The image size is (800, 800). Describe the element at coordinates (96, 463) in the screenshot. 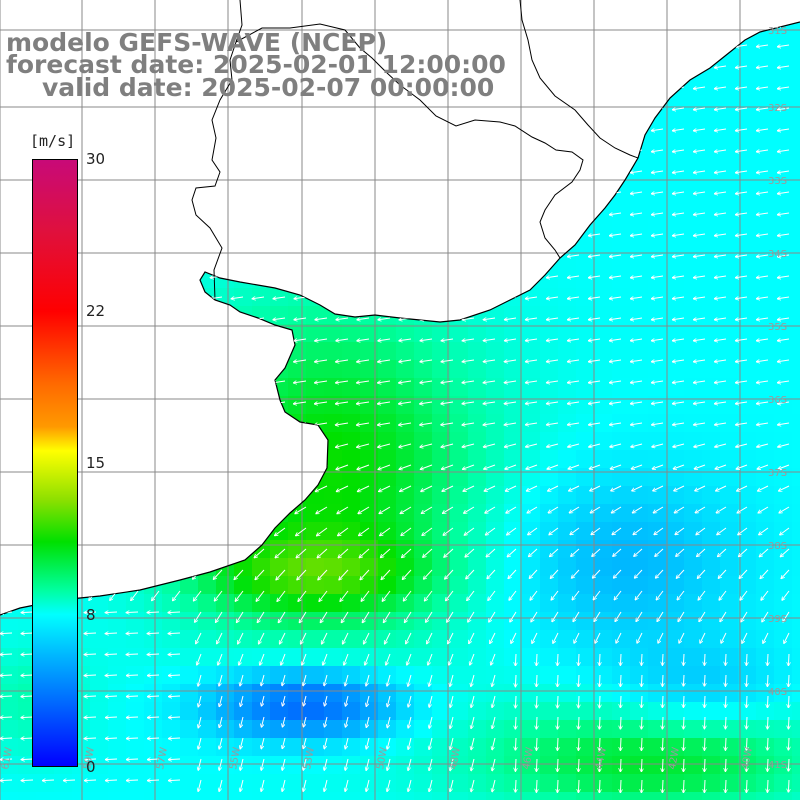

I see `colorbar-tick-15: 15` at that location.